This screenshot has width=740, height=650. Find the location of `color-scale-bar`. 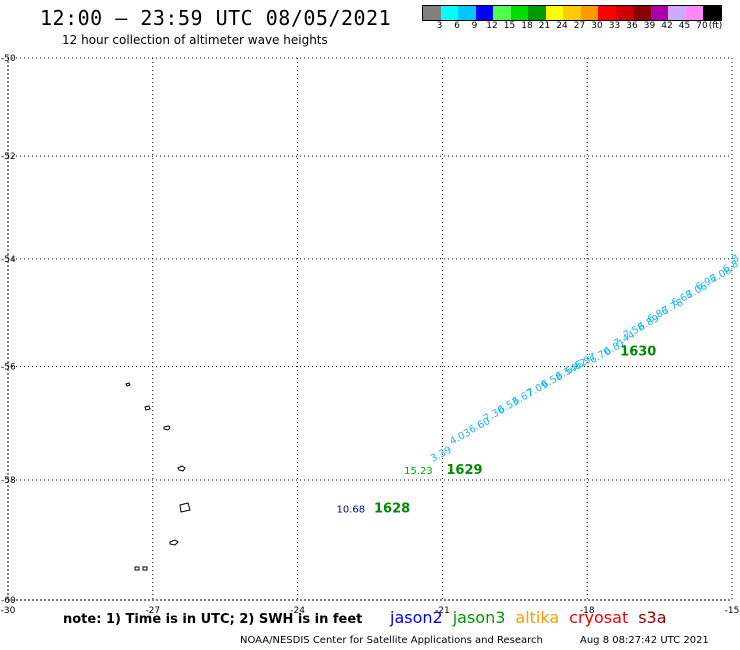

color-scale-bar is located at coordinates (572, 13).